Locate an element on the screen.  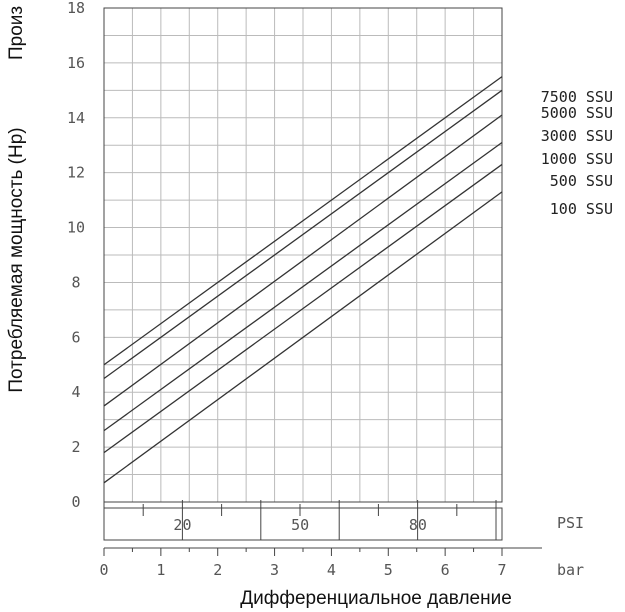
x-tick-label: 6 is located at coordinates (445, 570).